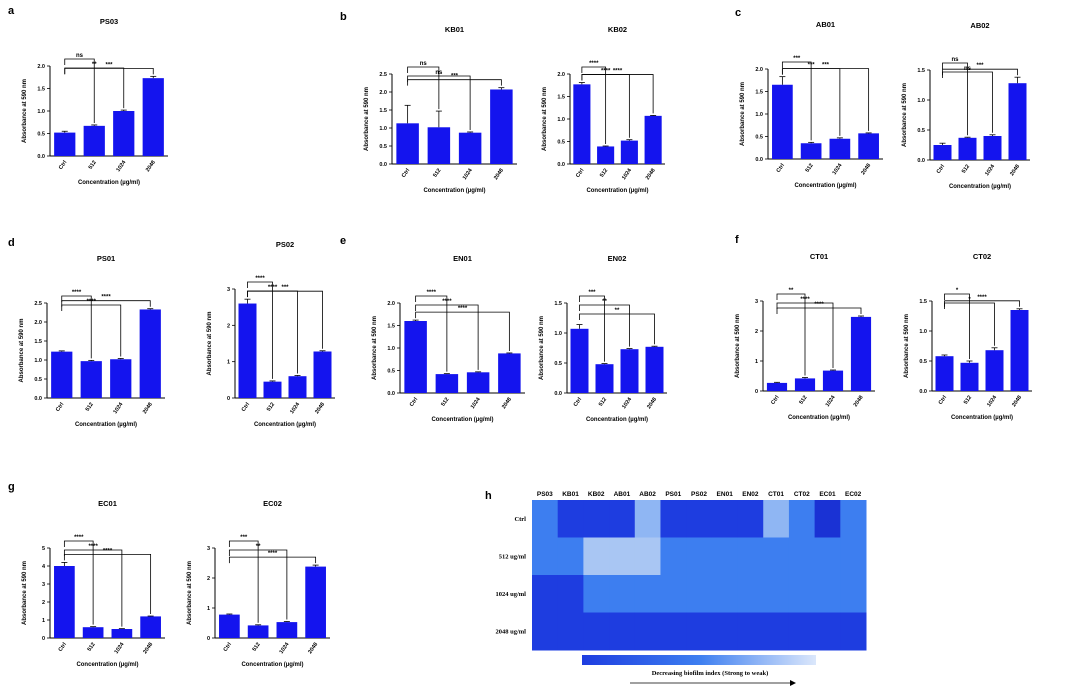  I want to click on panel-letter-c: c, so click(738, 13).